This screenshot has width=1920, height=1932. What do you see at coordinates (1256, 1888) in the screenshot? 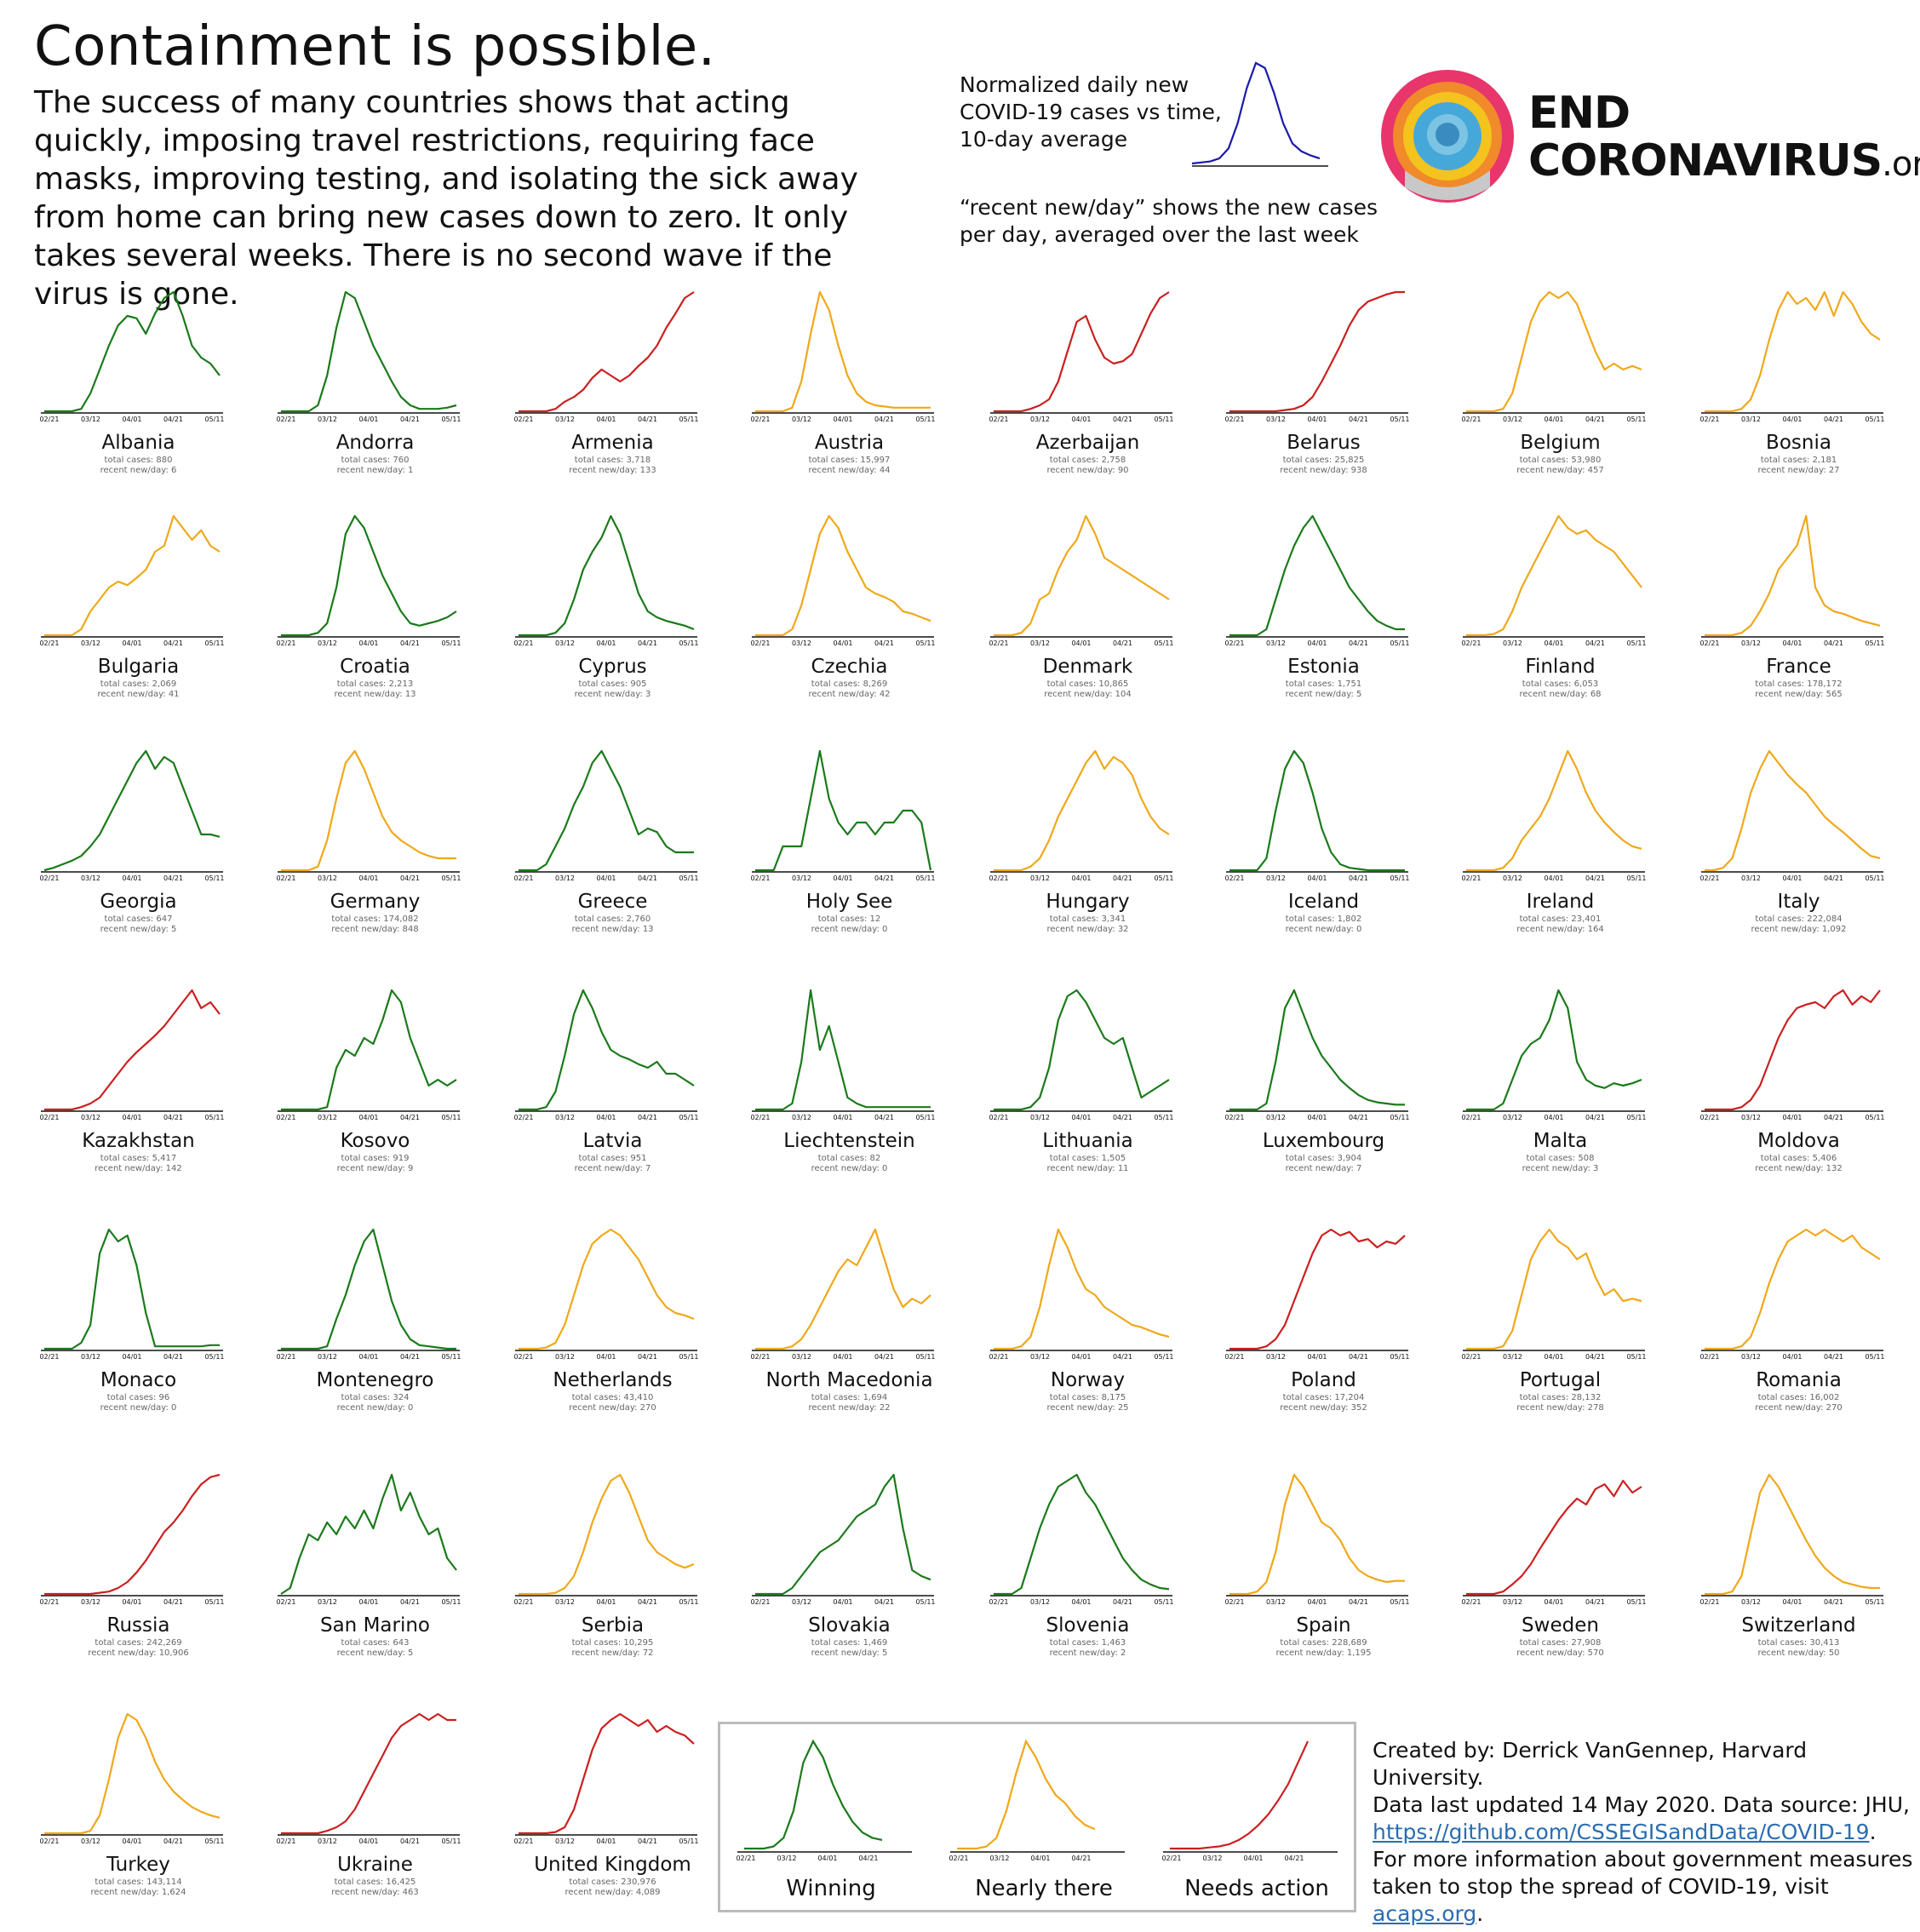
I see `legend-action-label: Needs action` at bounding box center [1256, 1888].